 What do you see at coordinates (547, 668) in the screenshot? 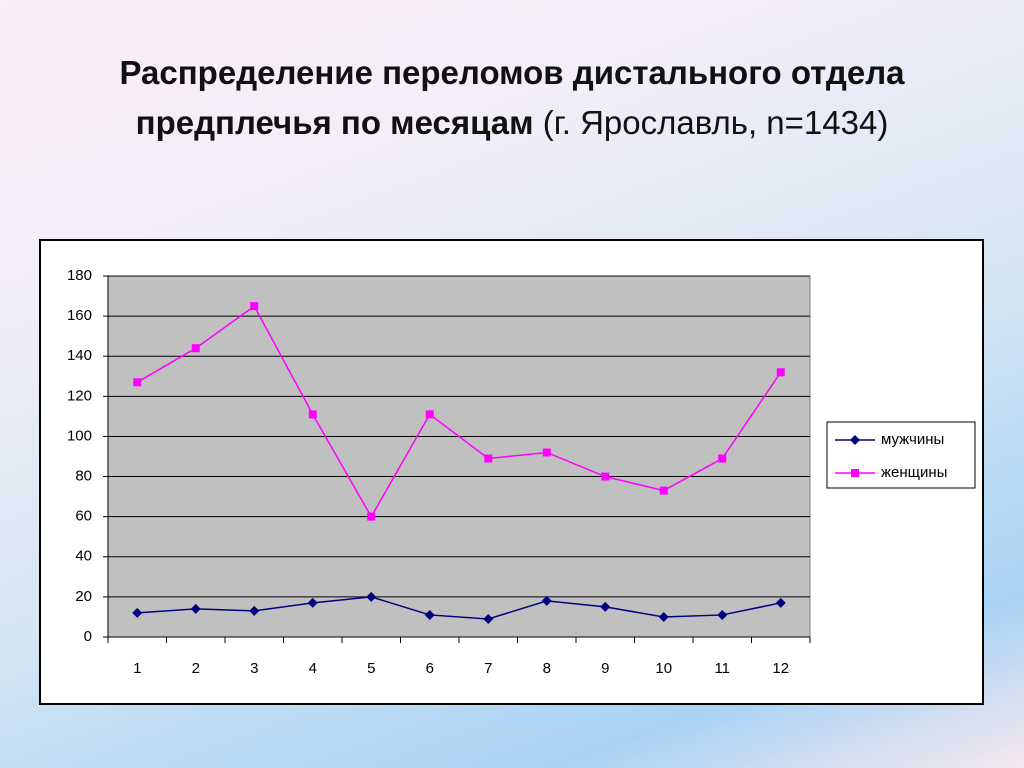
I see `x-tick-label: 8` at bounding box center [547, 668].